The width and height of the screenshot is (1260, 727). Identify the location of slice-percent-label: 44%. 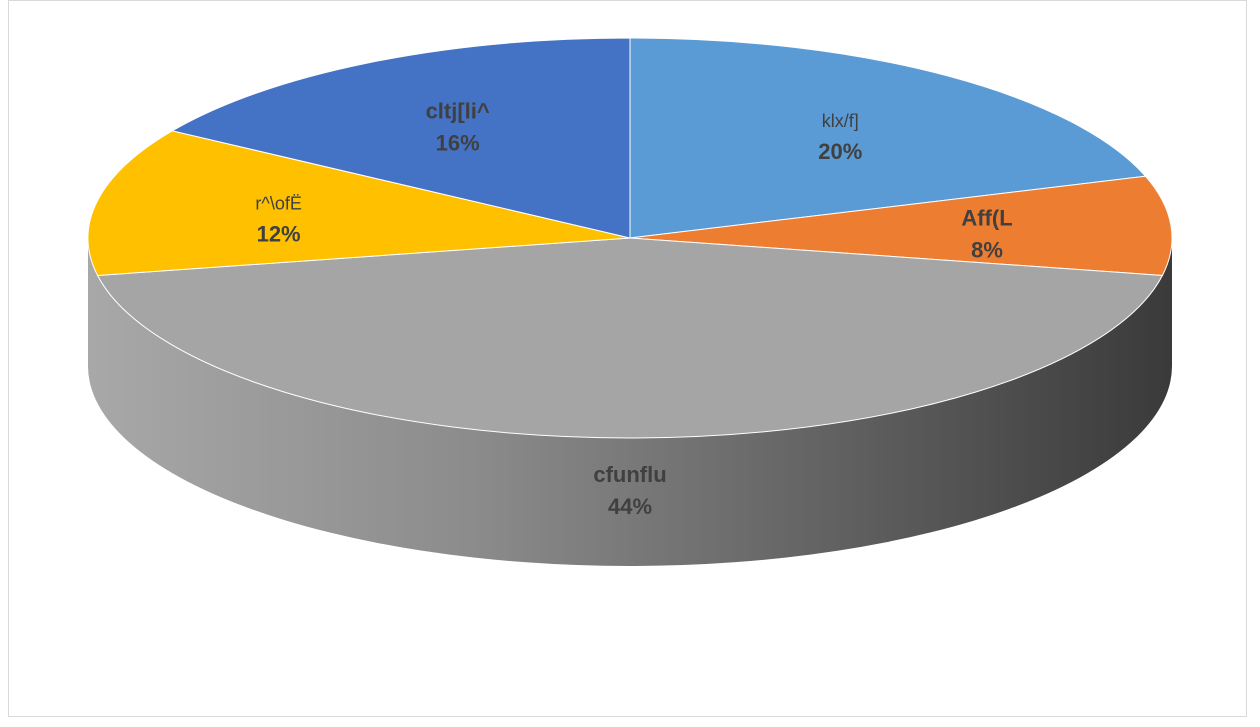
(630, 506).